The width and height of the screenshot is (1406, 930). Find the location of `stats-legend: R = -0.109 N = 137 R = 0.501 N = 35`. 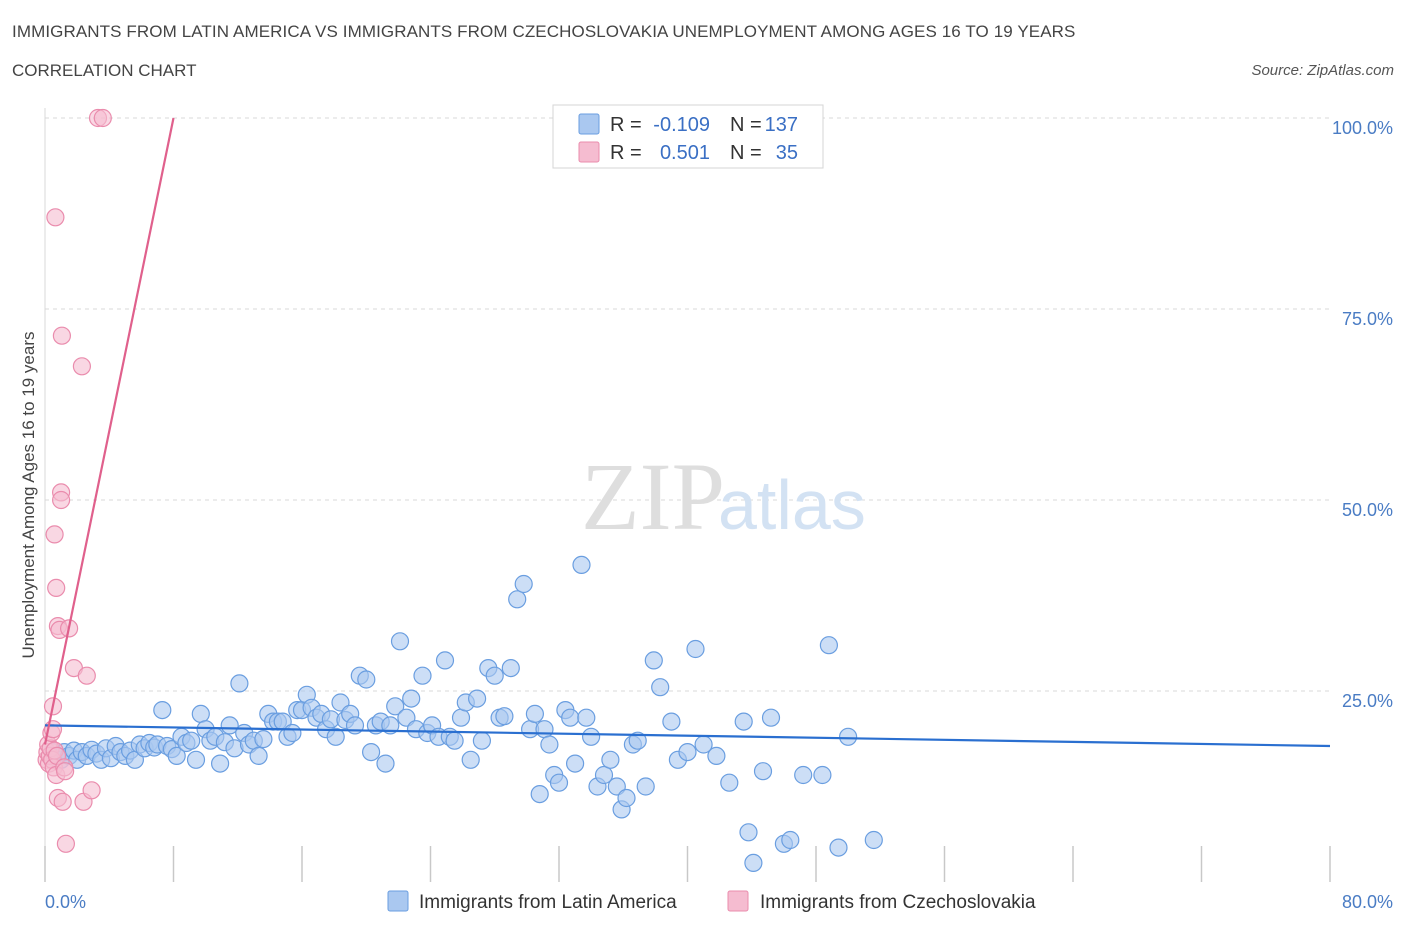

stats-legend: R = -0.109 N = 137 R = 0.501 N = 35 is located at coordinates (688, 136).